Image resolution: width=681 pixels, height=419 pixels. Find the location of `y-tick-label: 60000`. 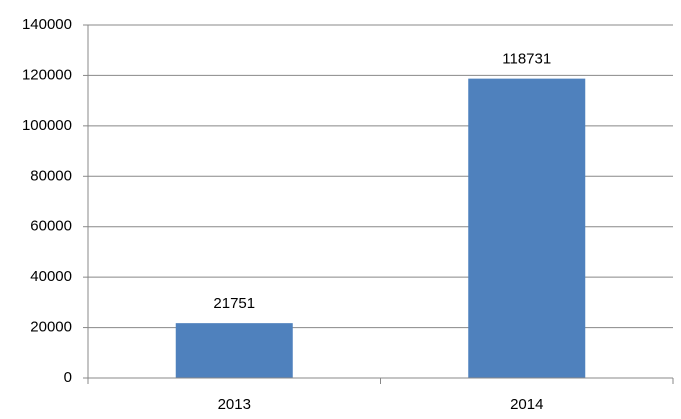

y-tick-label: 60000 is located at coordinates (51, 226).